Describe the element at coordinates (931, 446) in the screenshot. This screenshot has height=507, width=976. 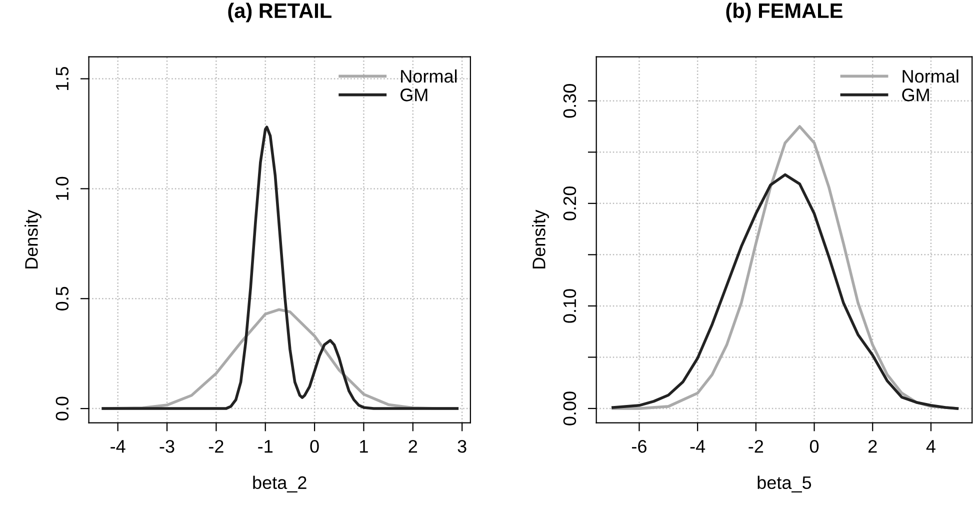
I see `x-tick-label: 4` at that location.